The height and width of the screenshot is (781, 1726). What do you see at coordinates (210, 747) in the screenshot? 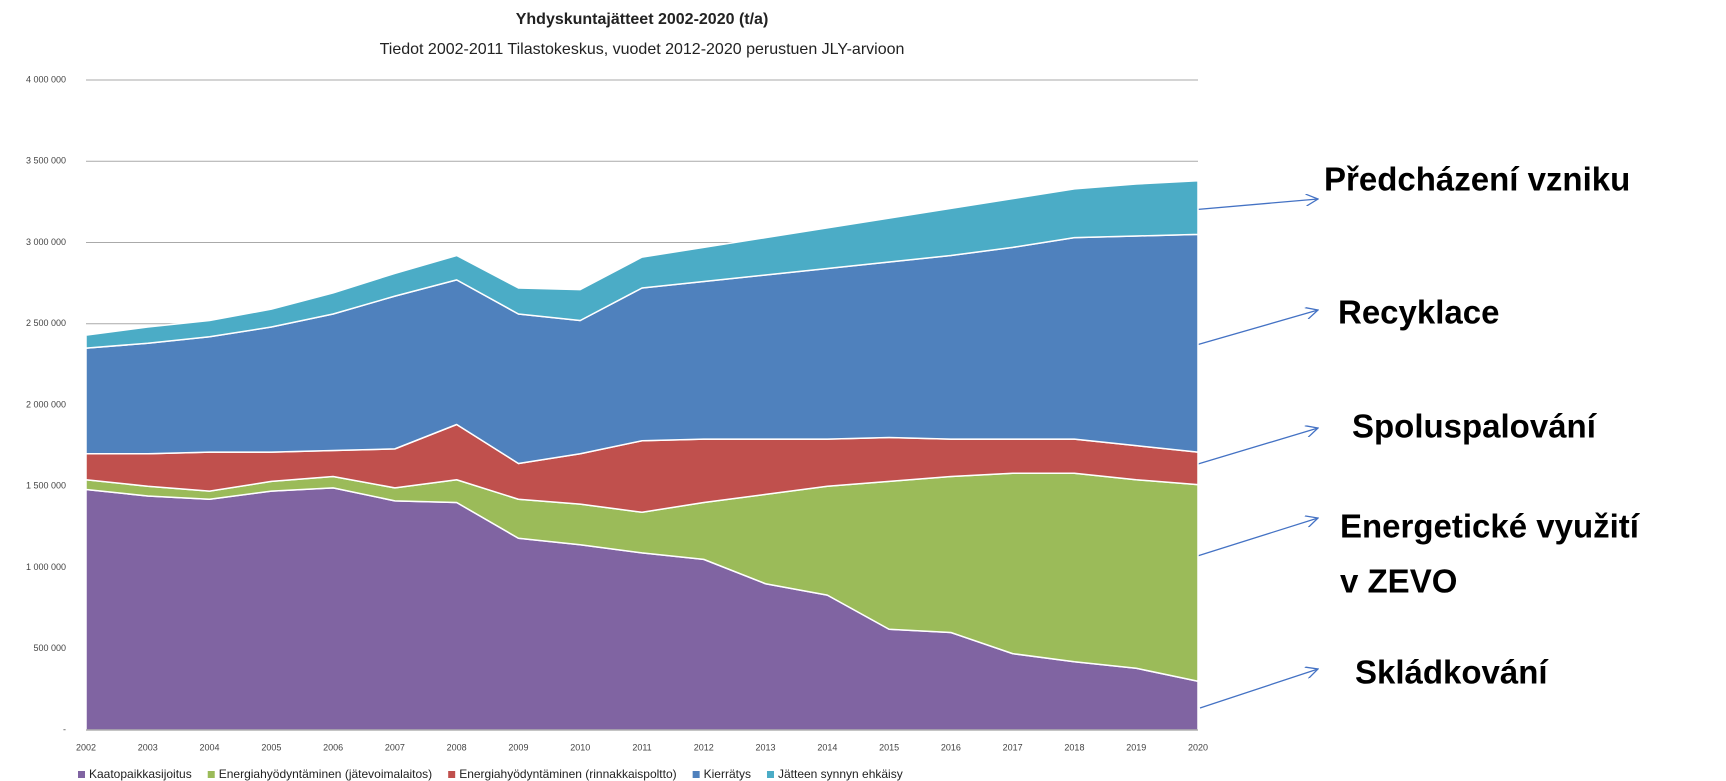
I see `x-tick-label: 2004` at bounding box center [210, 747].